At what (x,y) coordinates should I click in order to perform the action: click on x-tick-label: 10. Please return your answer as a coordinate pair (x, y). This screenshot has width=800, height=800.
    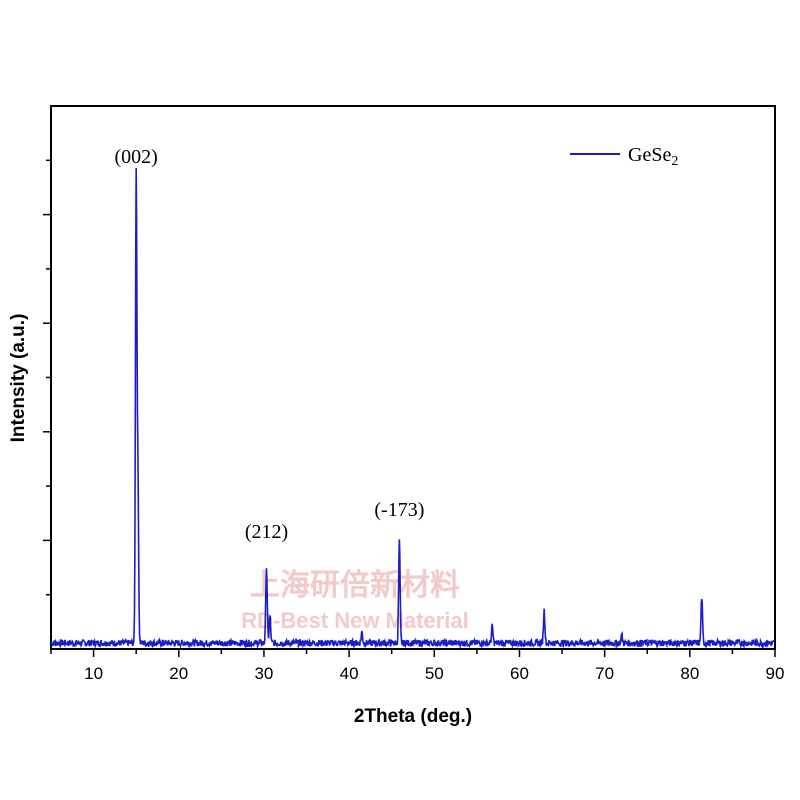
    Looking at the image, I should click on (93, 673).